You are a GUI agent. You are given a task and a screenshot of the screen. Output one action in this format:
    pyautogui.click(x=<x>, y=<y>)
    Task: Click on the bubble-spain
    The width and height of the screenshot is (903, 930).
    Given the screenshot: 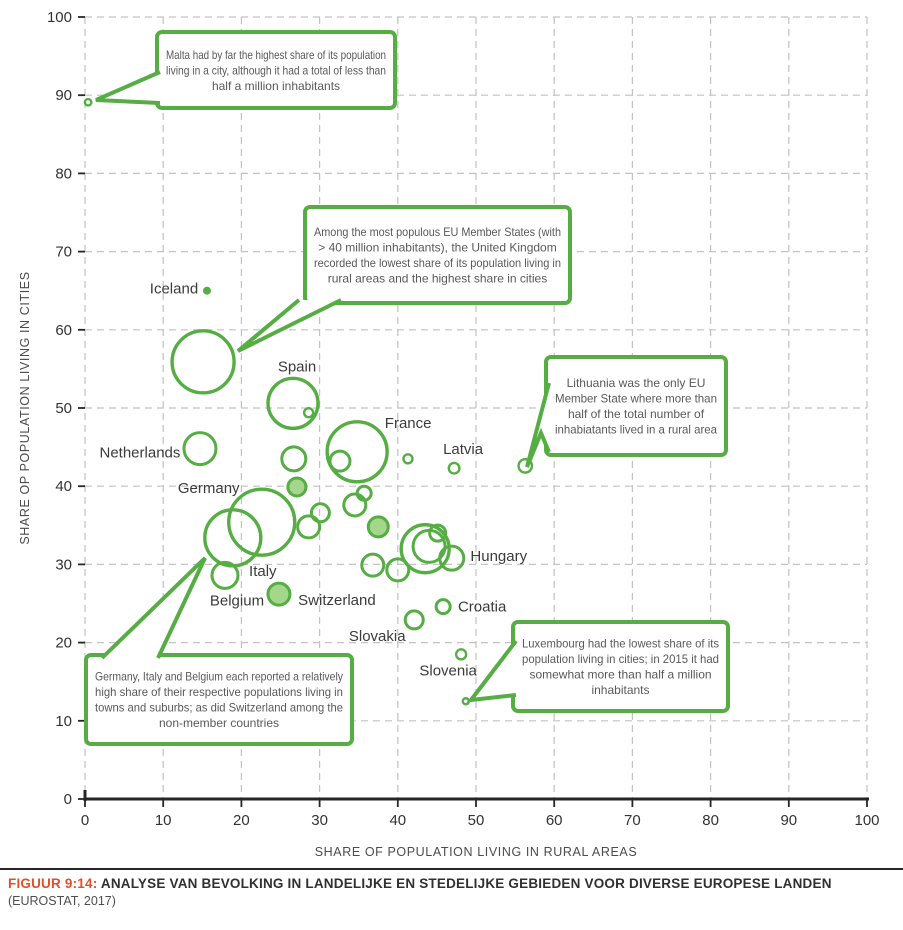 What is the action you would take?
    pyautogui.click(x=293, y=403)
    